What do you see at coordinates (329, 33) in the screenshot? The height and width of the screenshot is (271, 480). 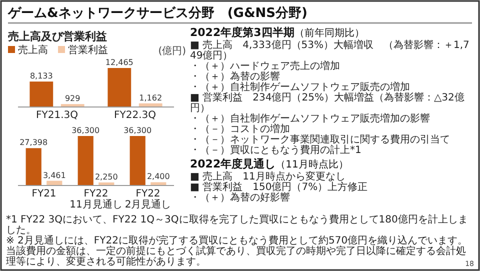 I see `text: （前年同期比）` at bounding box center [329, 33].